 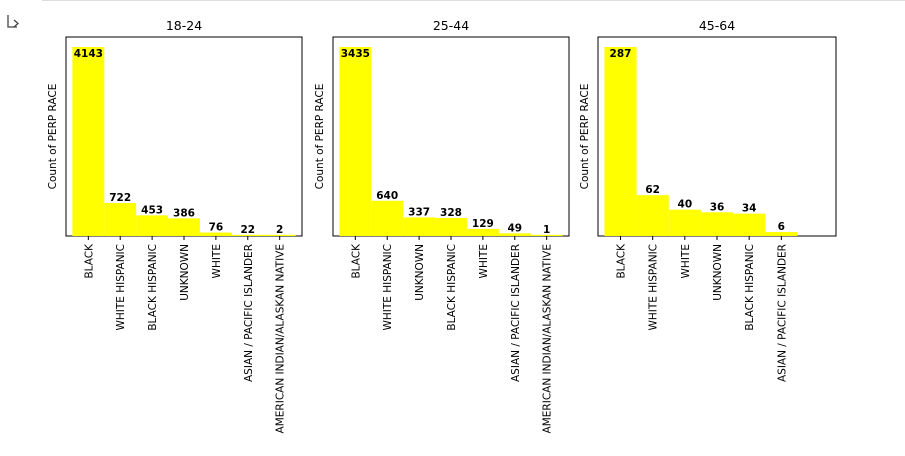 I want to click on data-label: 36, so click(x=717, y=207).